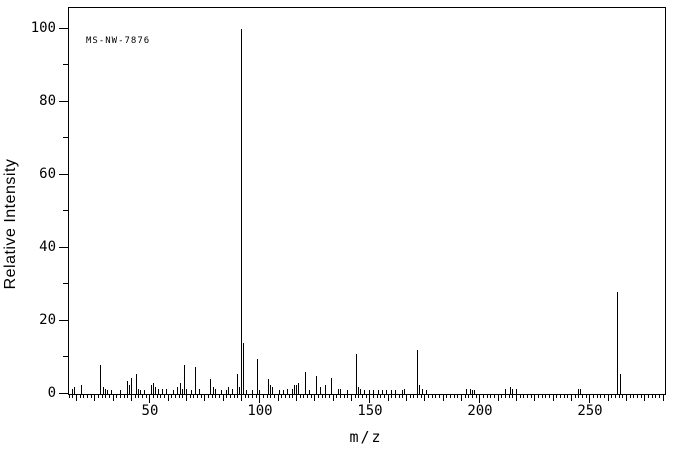 The width and height of the screenshot is (676, 455). What do you see at coordinates (233, 391) in the screenshot?
I see `peak-m87` at bounding box center [233, 391].